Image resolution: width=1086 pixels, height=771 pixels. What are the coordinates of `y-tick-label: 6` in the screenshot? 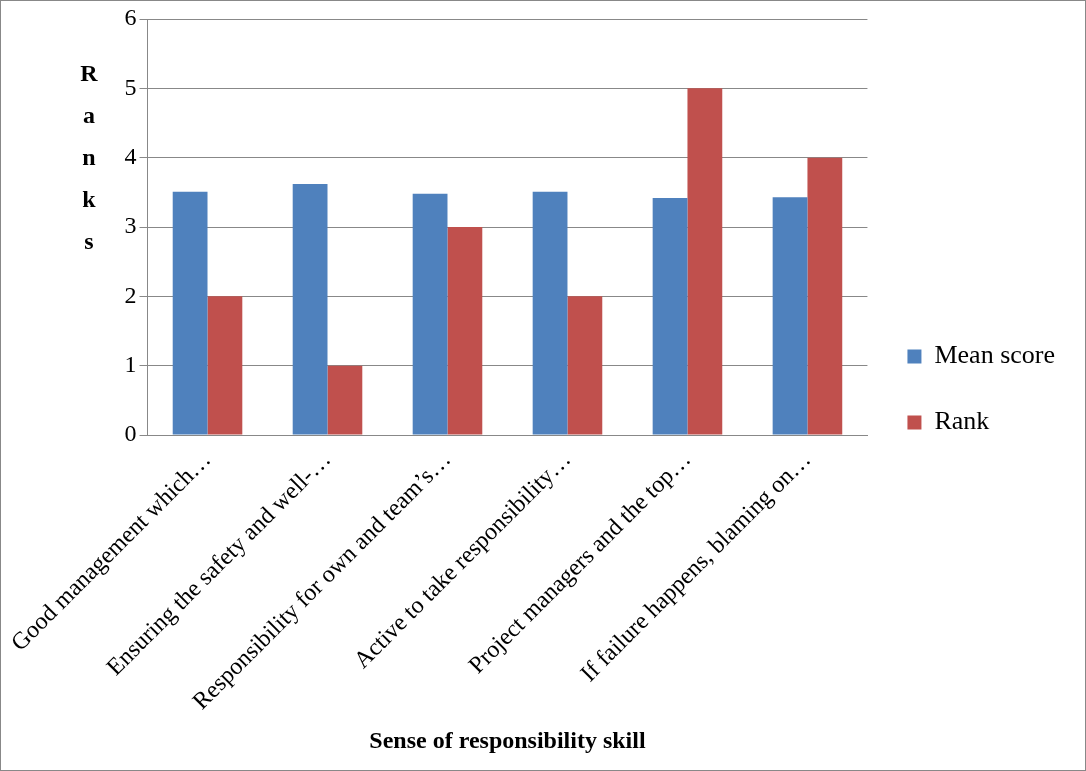 It's located at (130, 17).